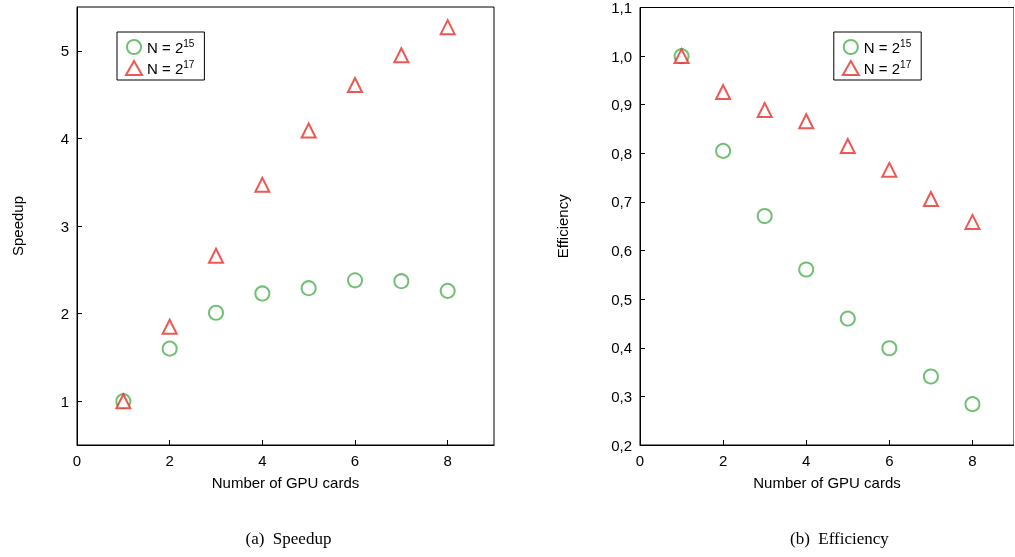  I want to click on y-tick-label: 1,0, so click(621, 56).